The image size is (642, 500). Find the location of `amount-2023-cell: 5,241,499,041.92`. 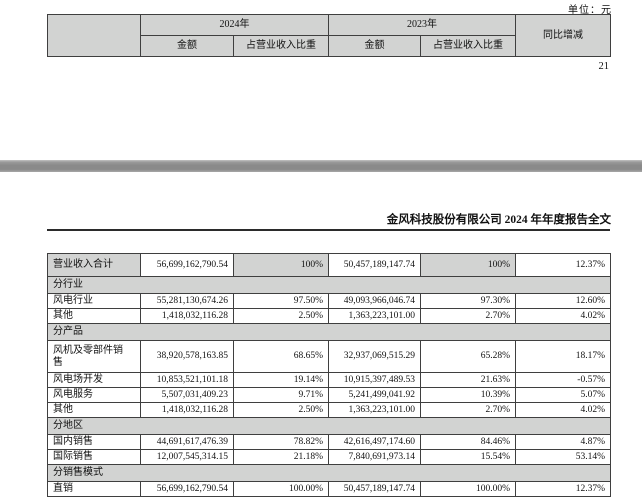

amount-2023-cell: 5,241,499,041.92 is located at coordinates (374, 395).